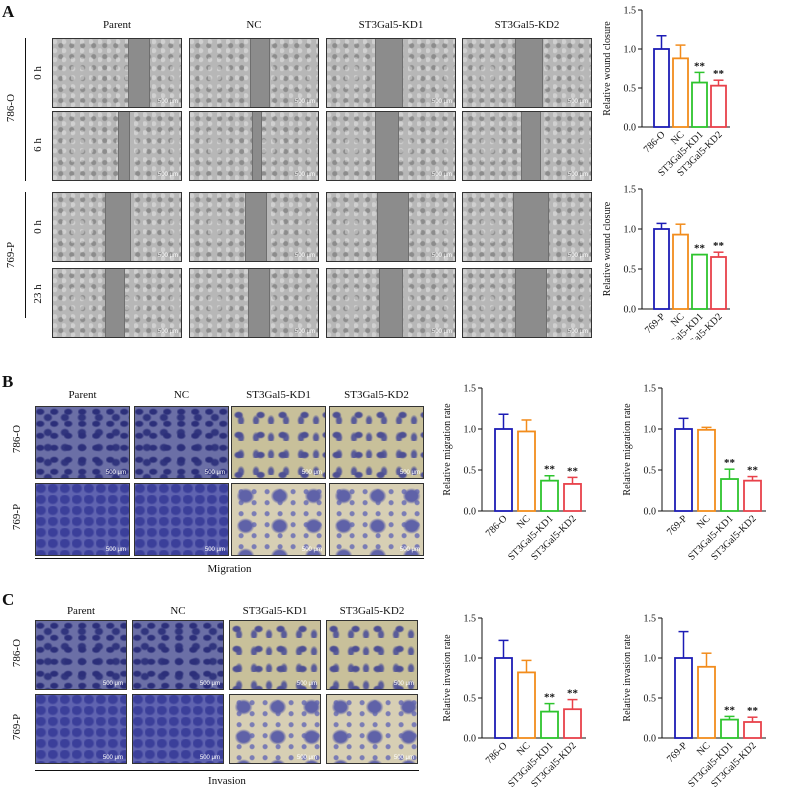 This screenshot has width=798, height=806. Describe the element at coordinates (8, 11) in the screenshot. I see `panel-letter-a: A` at that location.